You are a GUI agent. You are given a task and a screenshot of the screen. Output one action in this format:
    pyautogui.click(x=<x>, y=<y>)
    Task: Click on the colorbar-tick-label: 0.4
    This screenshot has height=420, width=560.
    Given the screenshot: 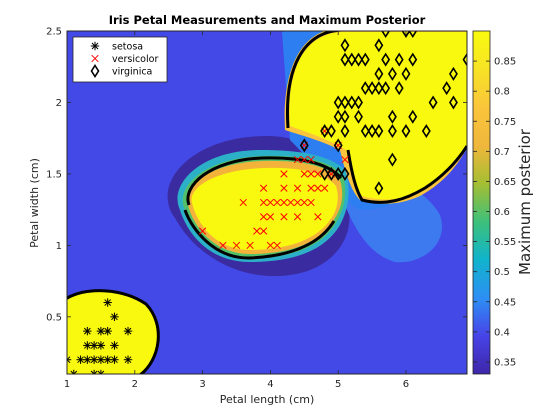 What is the action you would take?
    pyautogui.click(x=502, y=332)
    